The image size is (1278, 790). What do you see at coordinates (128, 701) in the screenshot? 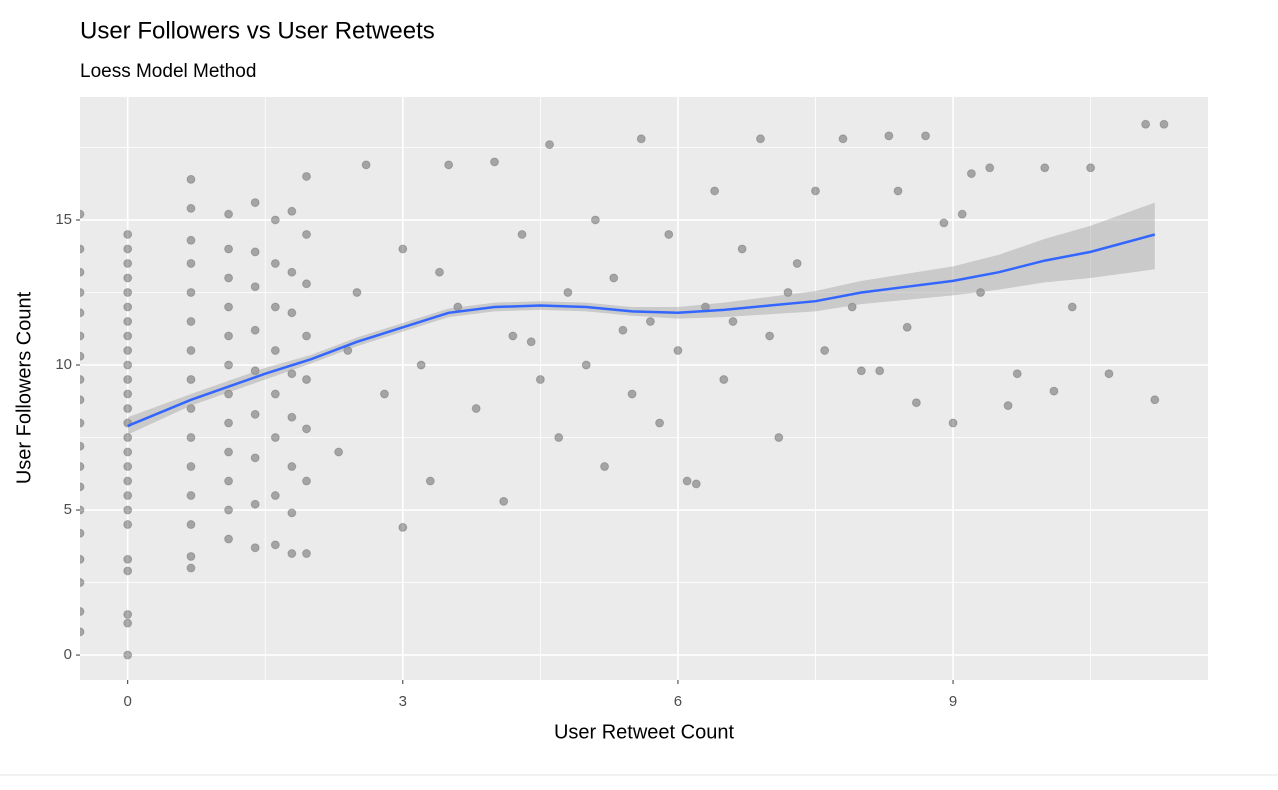
I see `x-tick-label: 0` at bounding box center [128, 701].